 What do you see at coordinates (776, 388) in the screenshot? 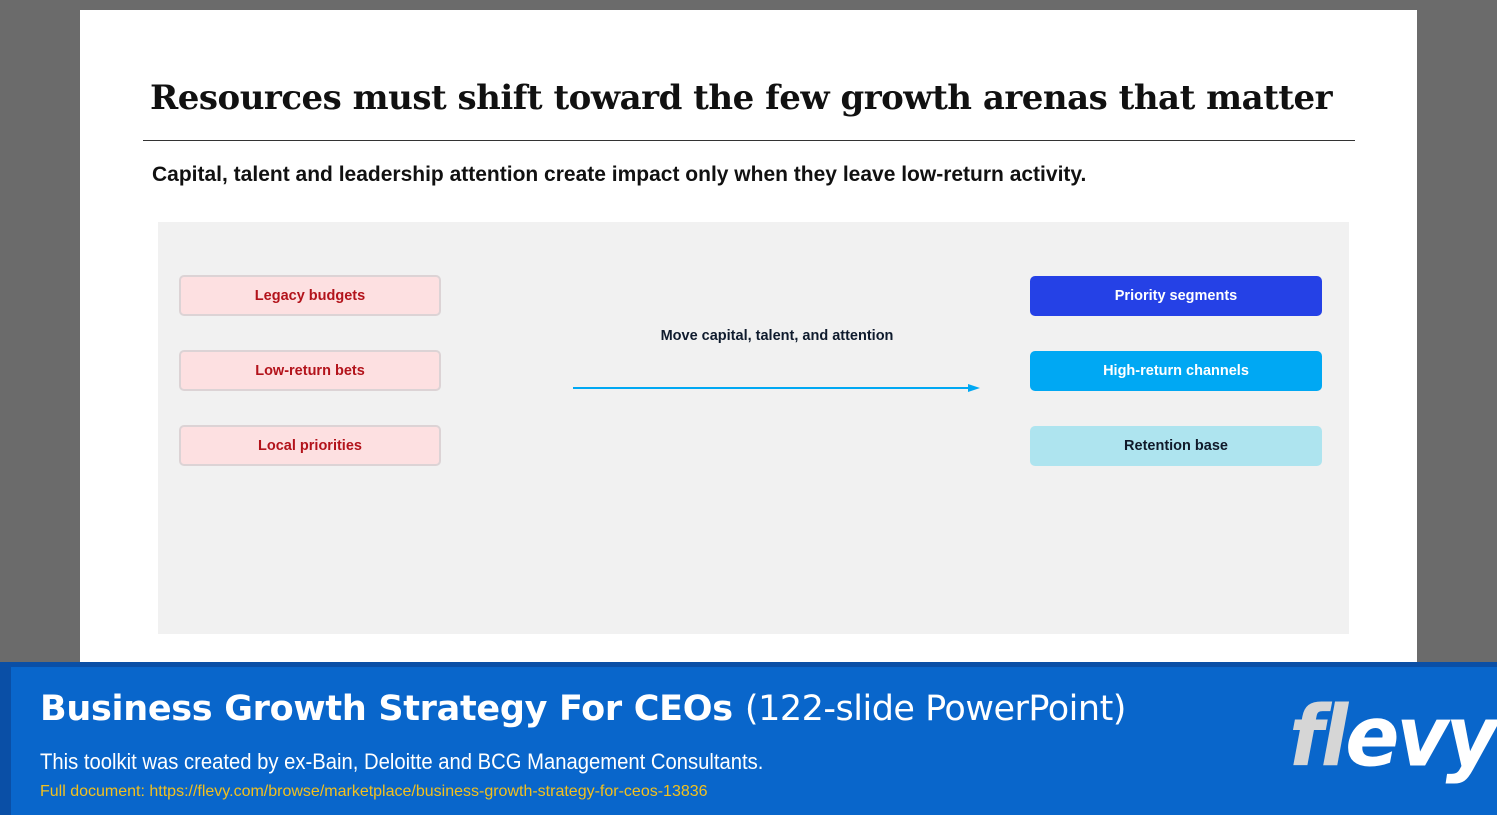
I see `shift-arrow-icon` at bounding box center [776, 388].